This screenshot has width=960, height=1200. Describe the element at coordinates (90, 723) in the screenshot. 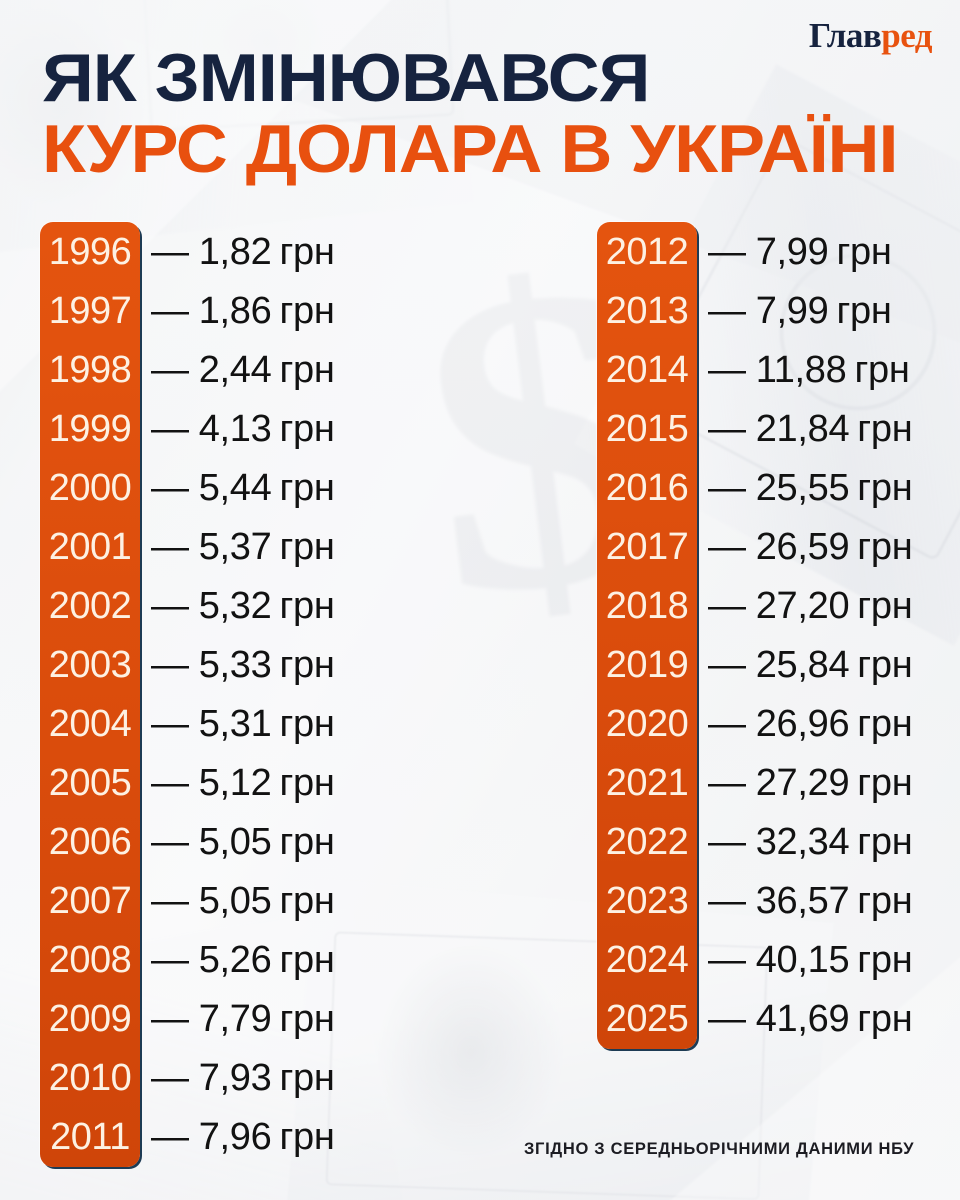

I see `year-label: 2004` at that location.